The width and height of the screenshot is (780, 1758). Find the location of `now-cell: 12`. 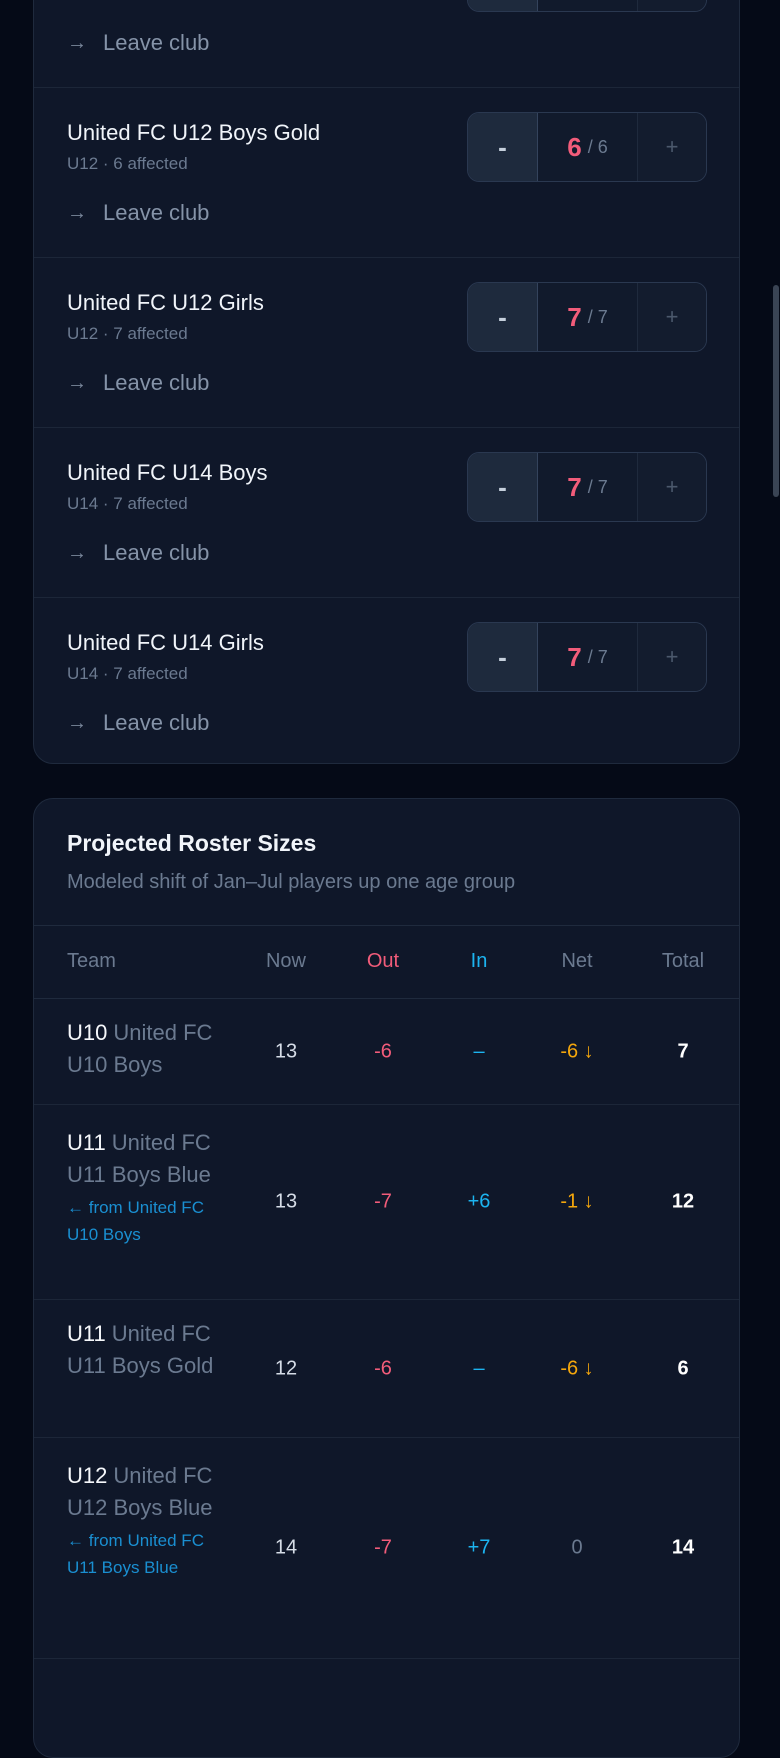

now-cell: 12 is located at coordinates (286, 1368).